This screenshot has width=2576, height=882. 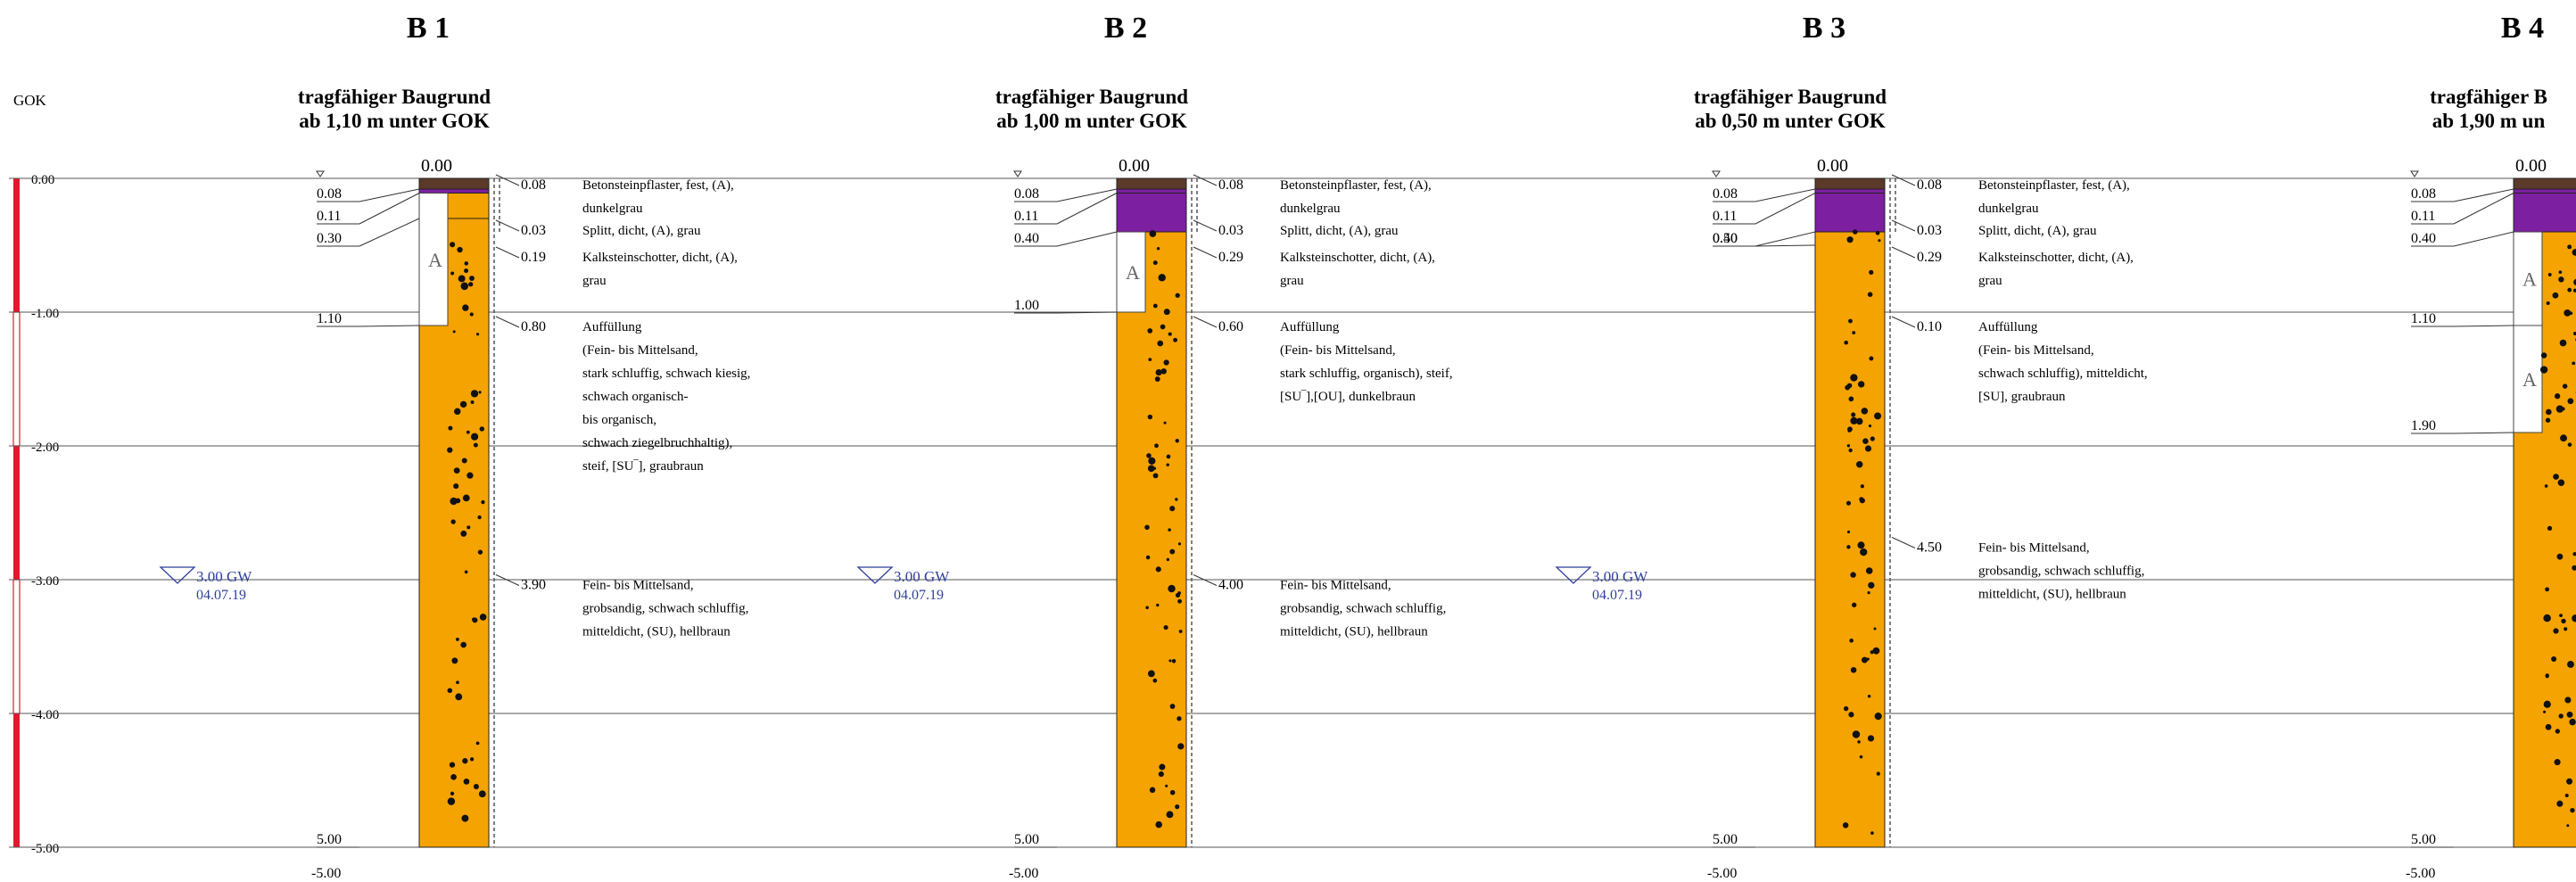 What do you see at coordinates (2056, 258) in the screenshot?
I see `soil-description-line: Kalksteinschotter, dicht, (A),` at bounding box center [2056, 258].